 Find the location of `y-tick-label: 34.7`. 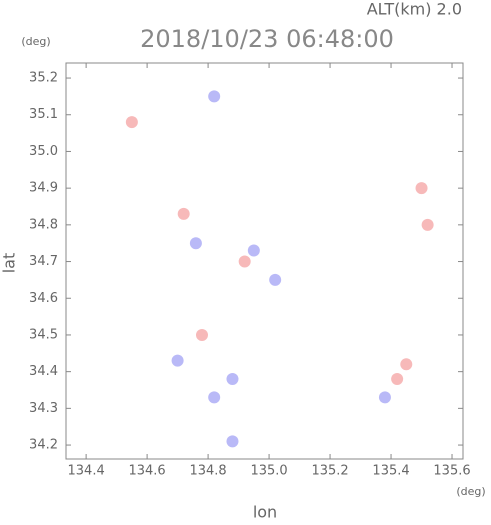

y-tick-label: 34.7 is located at coordinates (43, 261).